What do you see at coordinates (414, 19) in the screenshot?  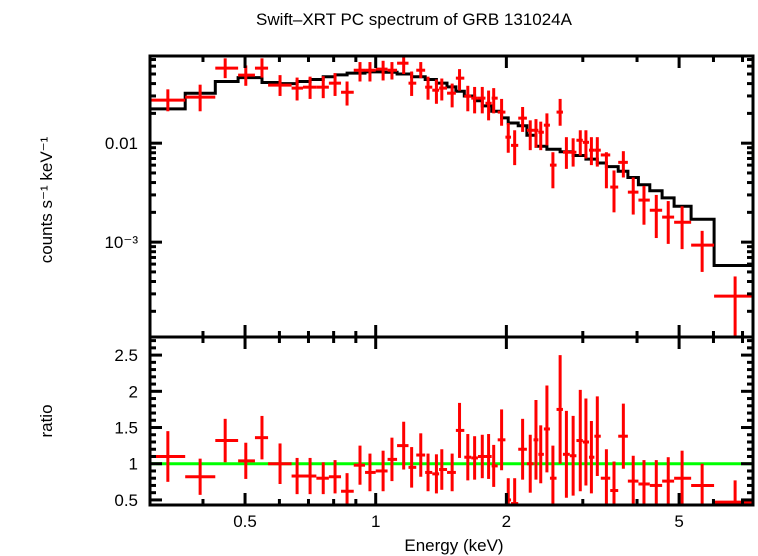 I see `chart-title: Swift–XRT PC spectrum of GRB 131024A` at bounding box center [414, 19].